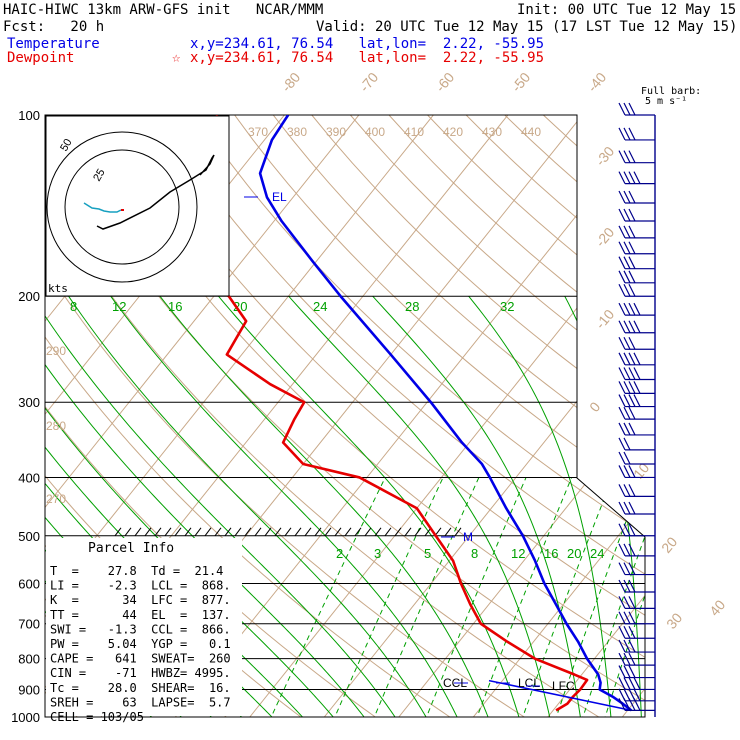 Image resolution: width=740 pixels, height=740 pixels. What do you see at coordinates (140, 629) in the screenshot?
I see `parcel-info-row: SWI = -1.3 CCL = 866.` at bounding box center [140, 629].